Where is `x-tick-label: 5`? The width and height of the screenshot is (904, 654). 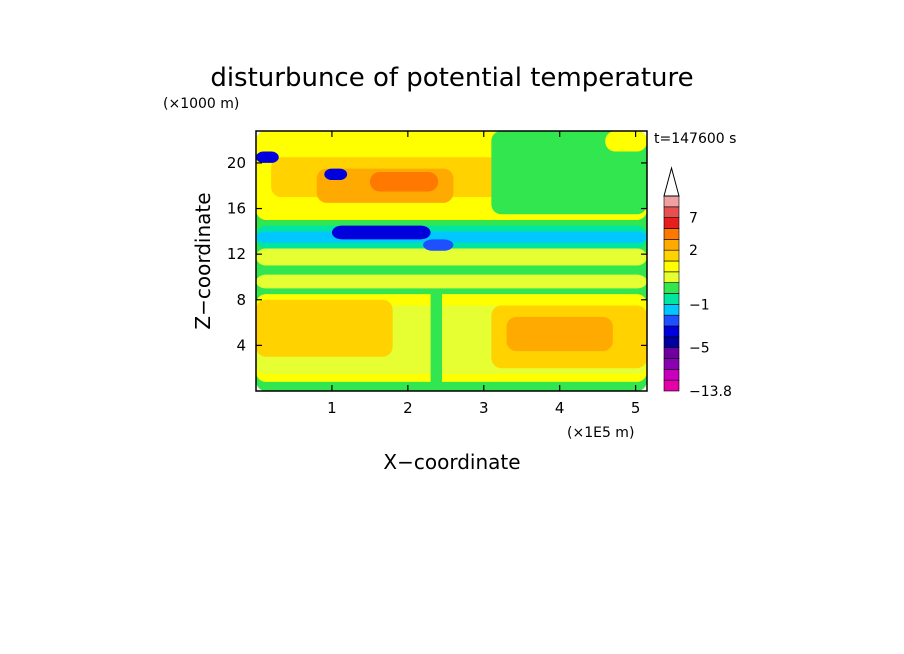 x-tick-label: 5 is located at coordinates (636, 408).